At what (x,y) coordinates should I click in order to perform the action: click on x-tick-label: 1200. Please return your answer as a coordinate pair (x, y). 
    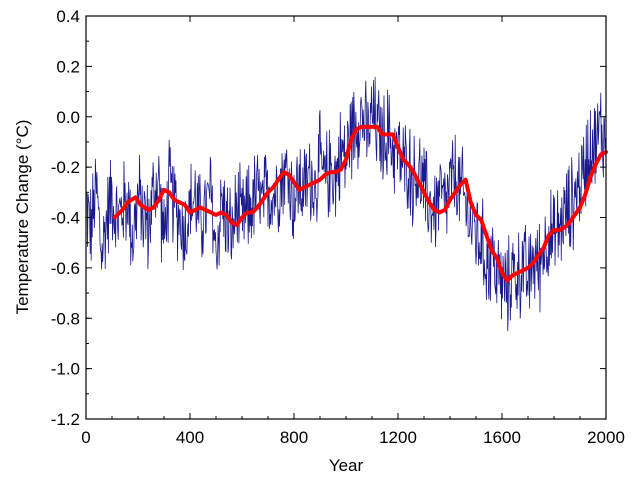
    Looking at the image, I should click on (398, 437).